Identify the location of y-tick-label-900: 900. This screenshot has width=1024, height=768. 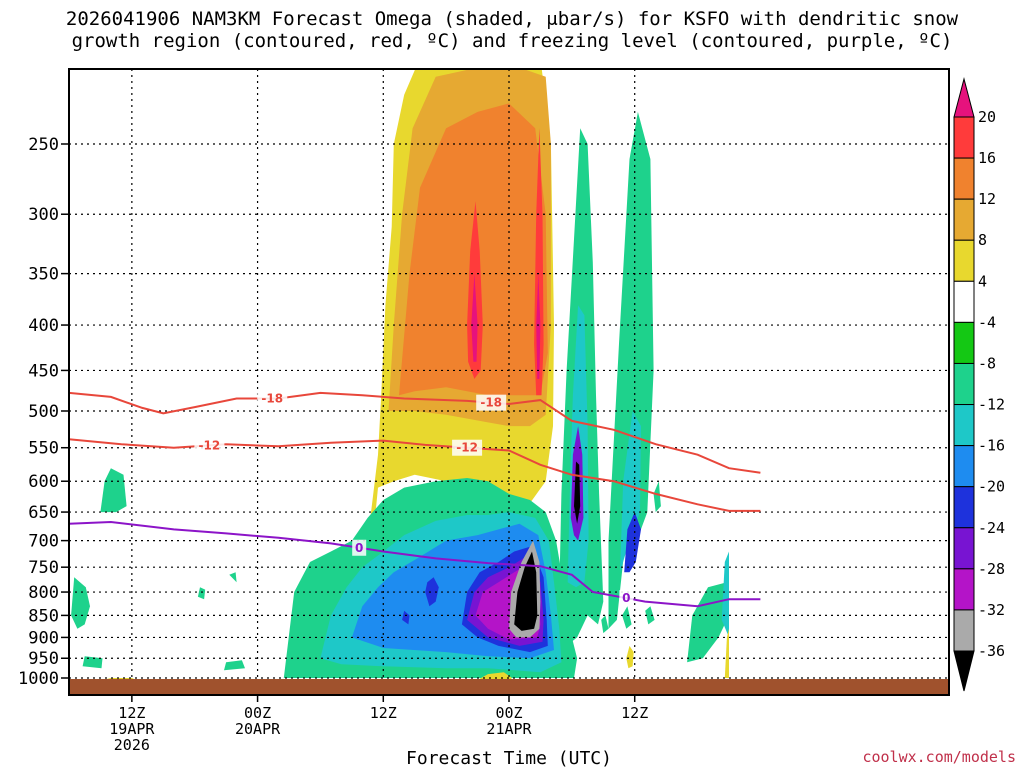
(43, 638).